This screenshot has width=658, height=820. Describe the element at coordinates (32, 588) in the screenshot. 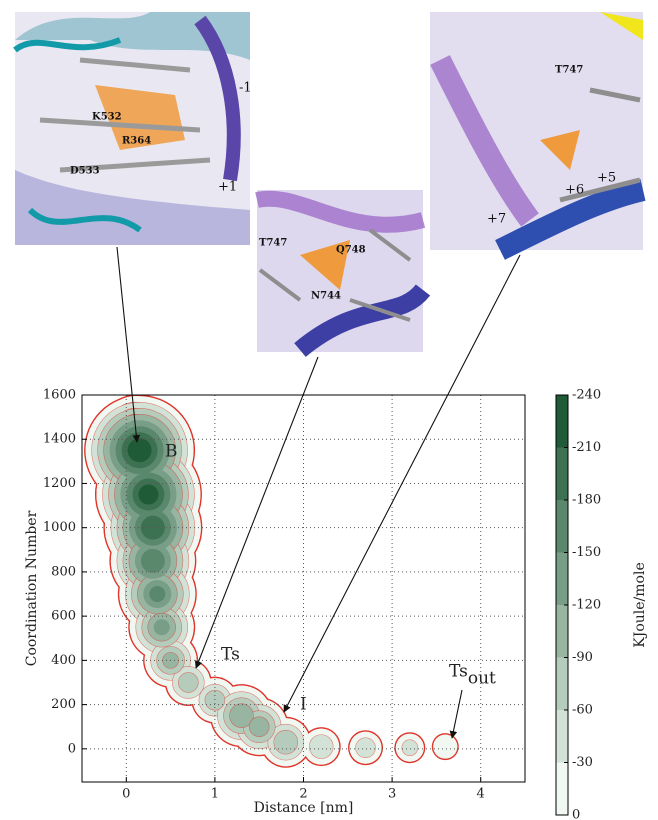

I see `y-axis-label: Coordination Number` at that location.